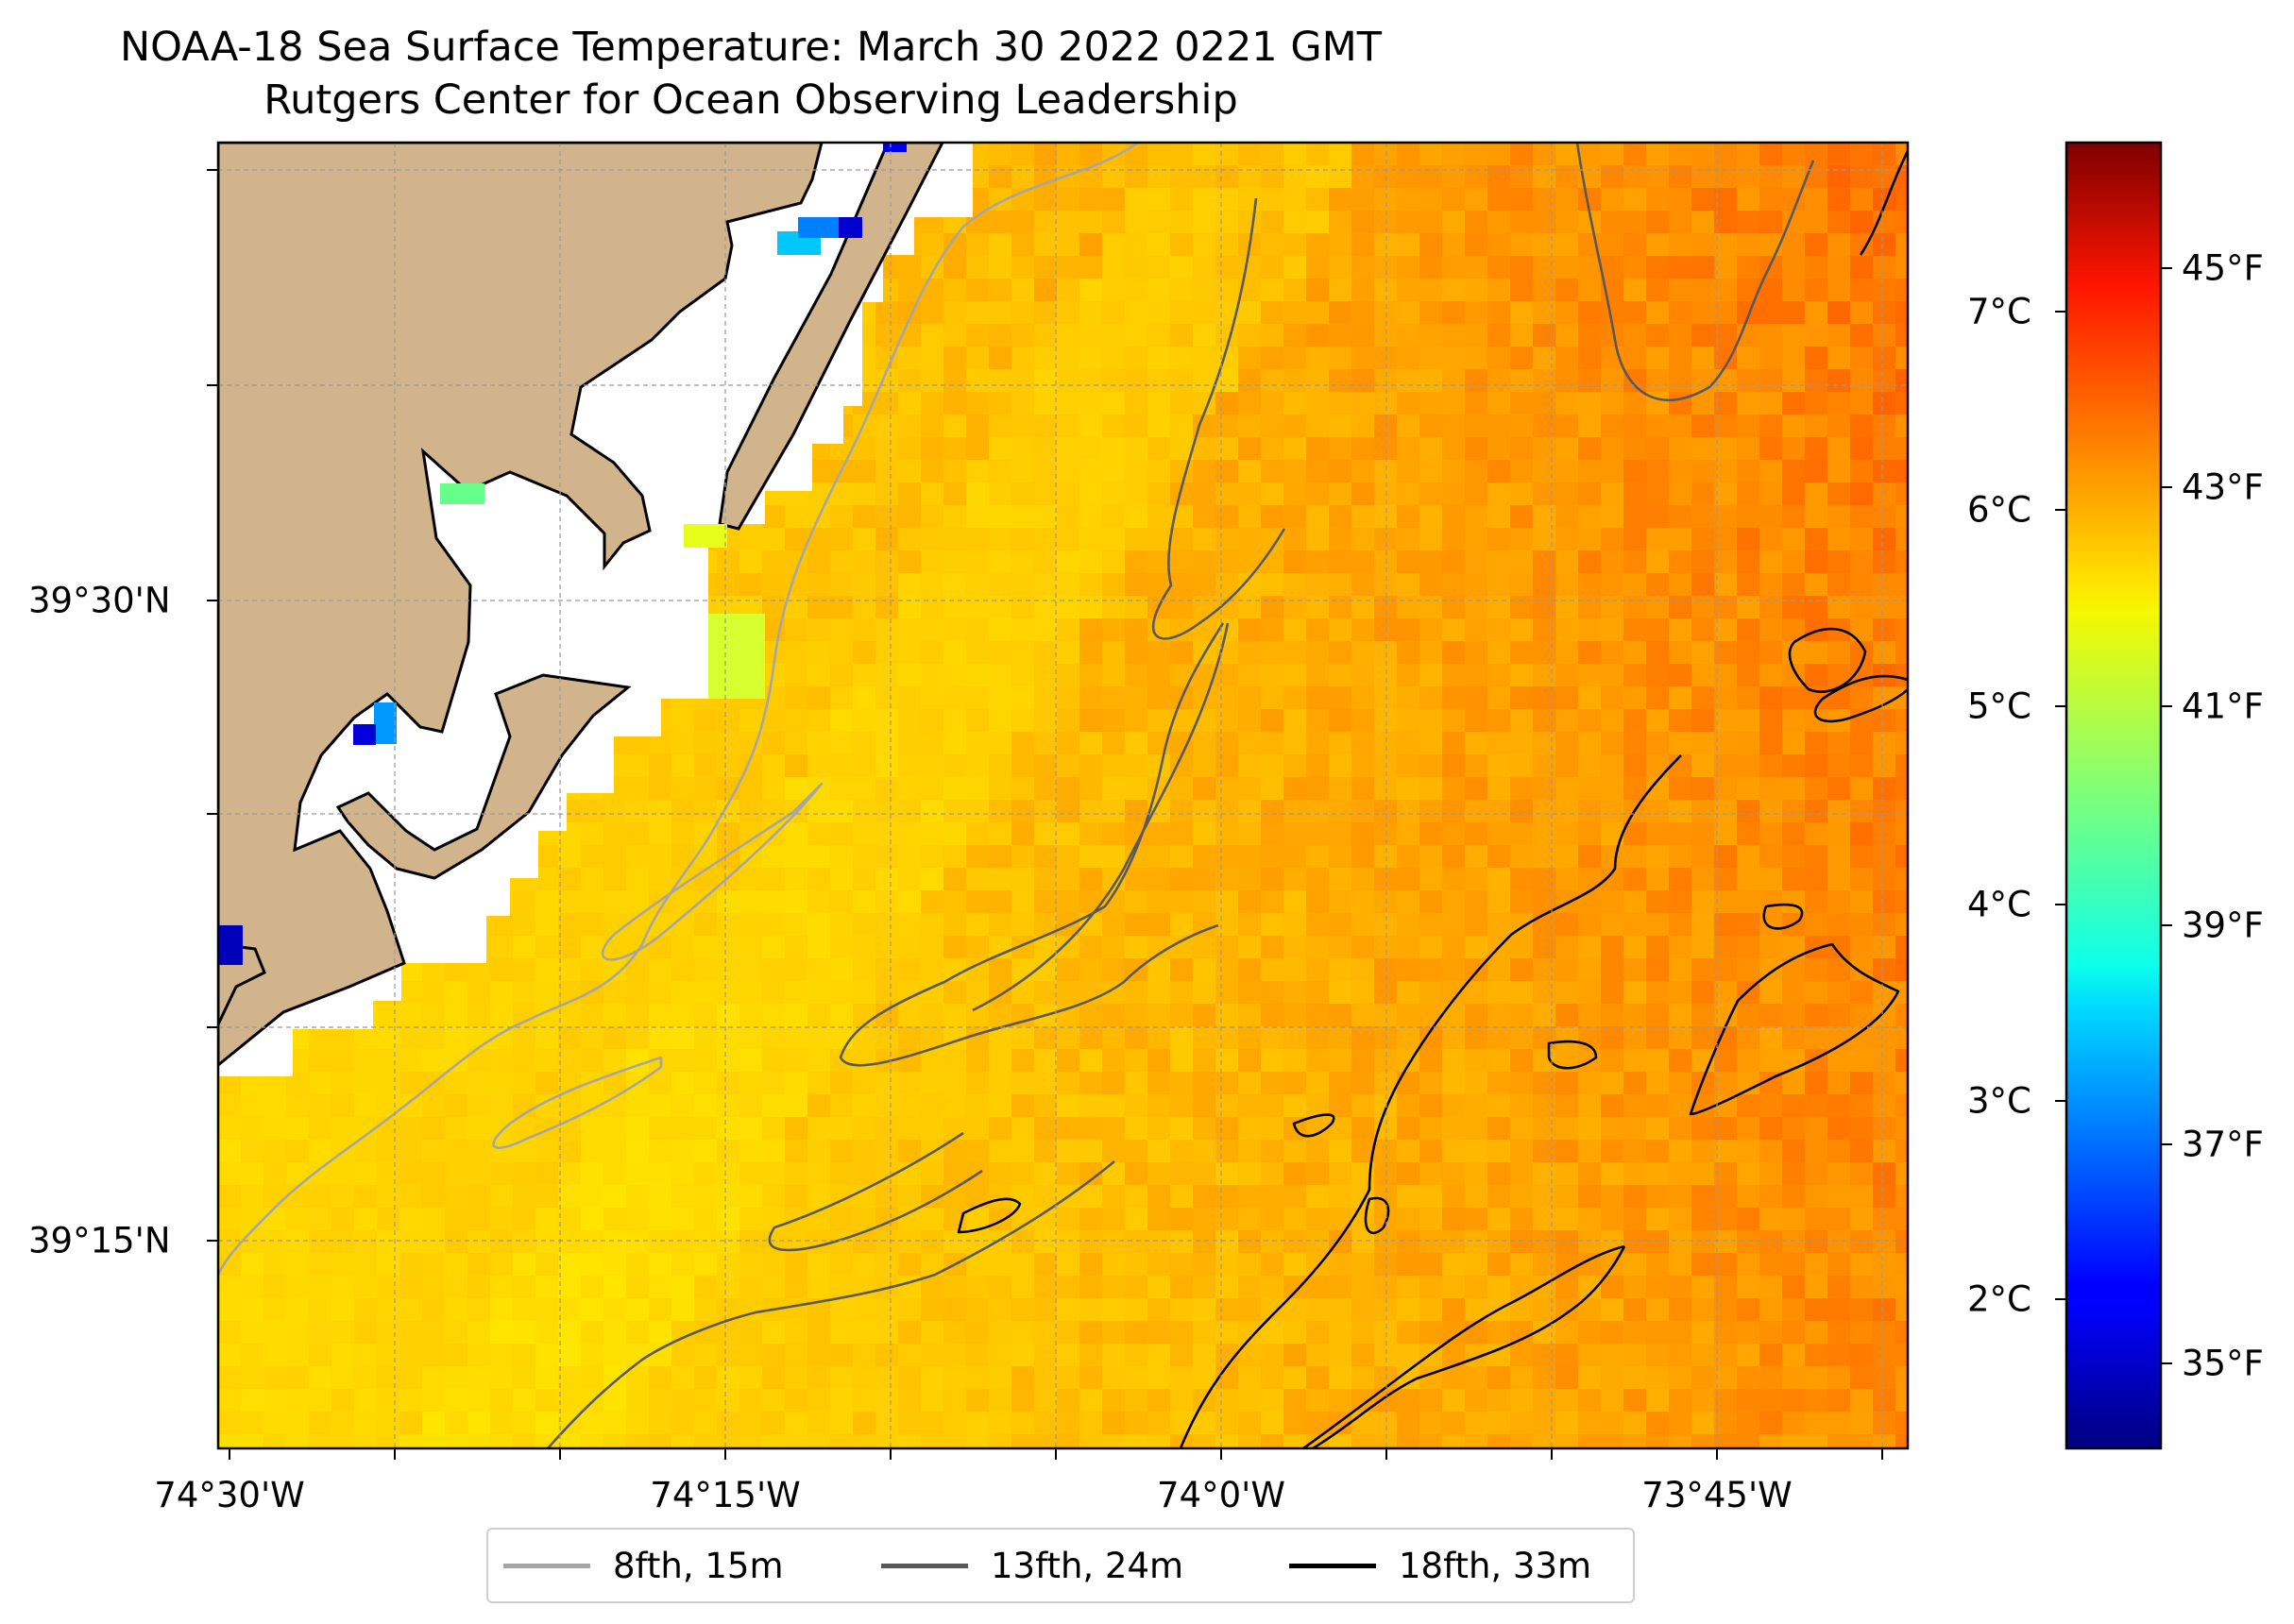  I want to click on contour-18fth, so click(1430, 1101).